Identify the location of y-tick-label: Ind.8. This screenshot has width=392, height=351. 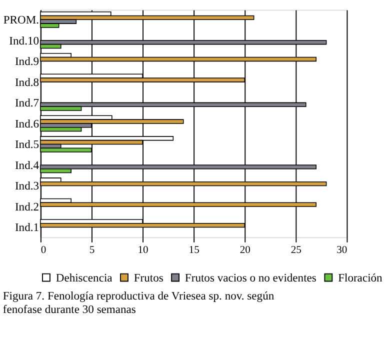
(27, 82).